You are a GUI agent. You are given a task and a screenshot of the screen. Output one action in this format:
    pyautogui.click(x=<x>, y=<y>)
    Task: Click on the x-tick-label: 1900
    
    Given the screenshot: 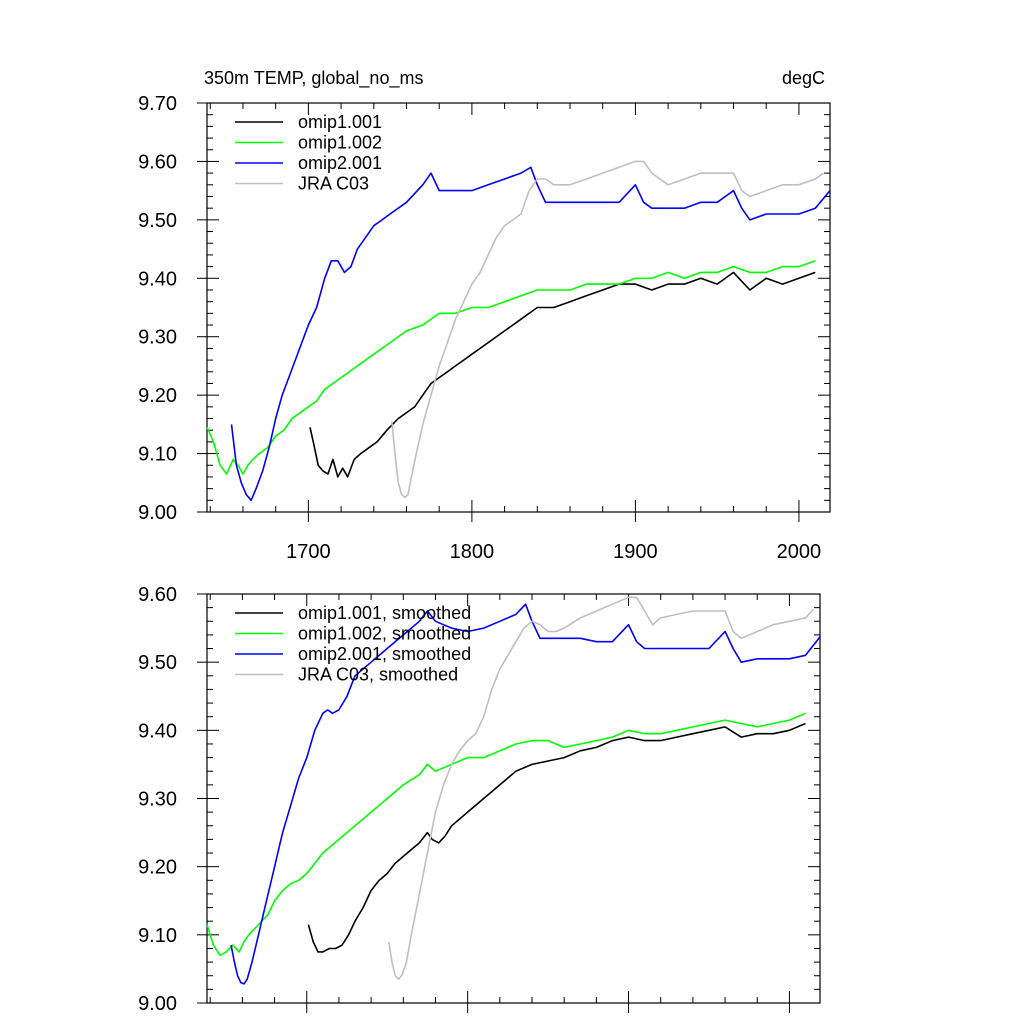 What is the action you would take?
    pyautogui.click(x=635, y=552)
    